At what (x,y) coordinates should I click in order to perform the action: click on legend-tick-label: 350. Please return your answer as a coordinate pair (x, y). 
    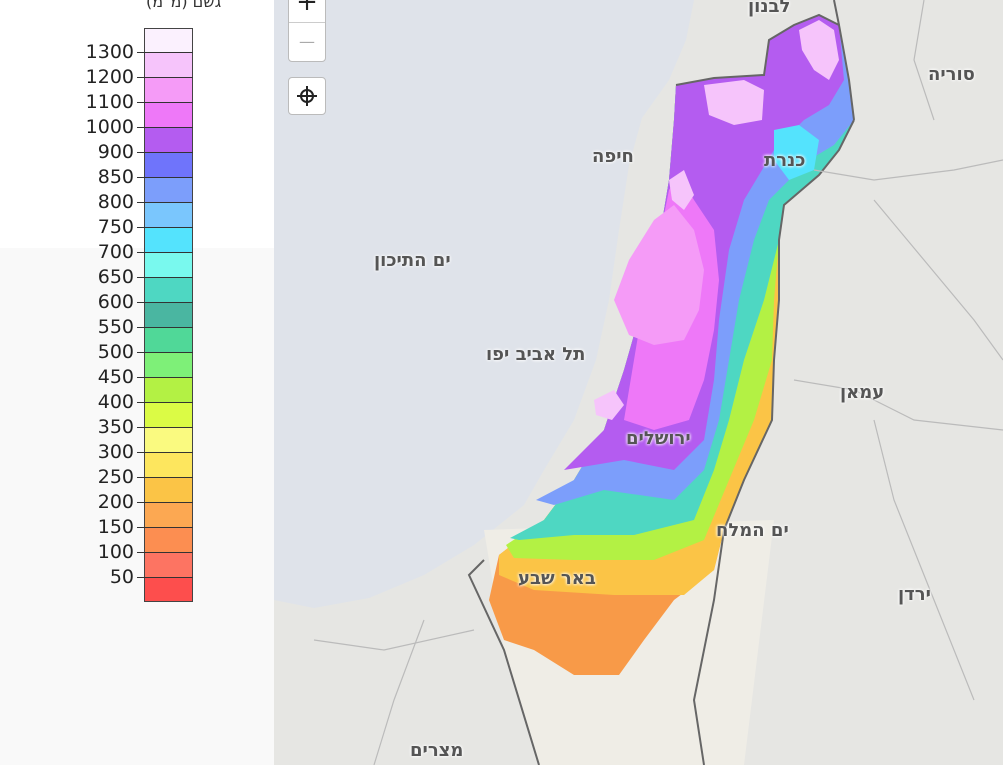
    Looking at the image, I should click on (115, 427).